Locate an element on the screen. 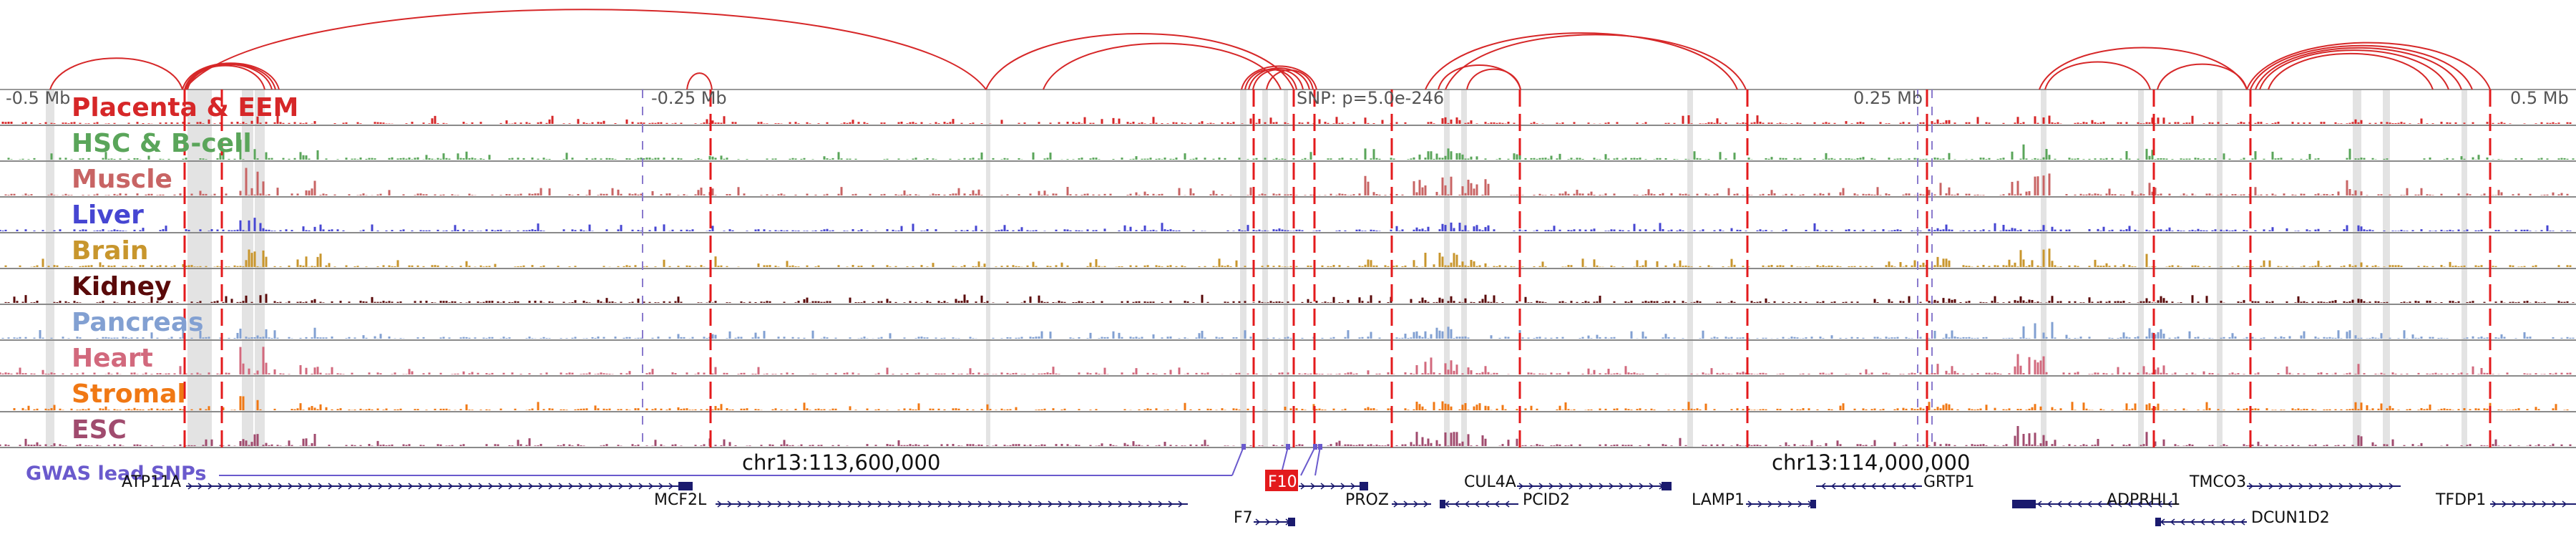 Image resolution: width=2576 pixels, height=537 pixels. gwas-snp-connector is located at coordinates (1237, 461).